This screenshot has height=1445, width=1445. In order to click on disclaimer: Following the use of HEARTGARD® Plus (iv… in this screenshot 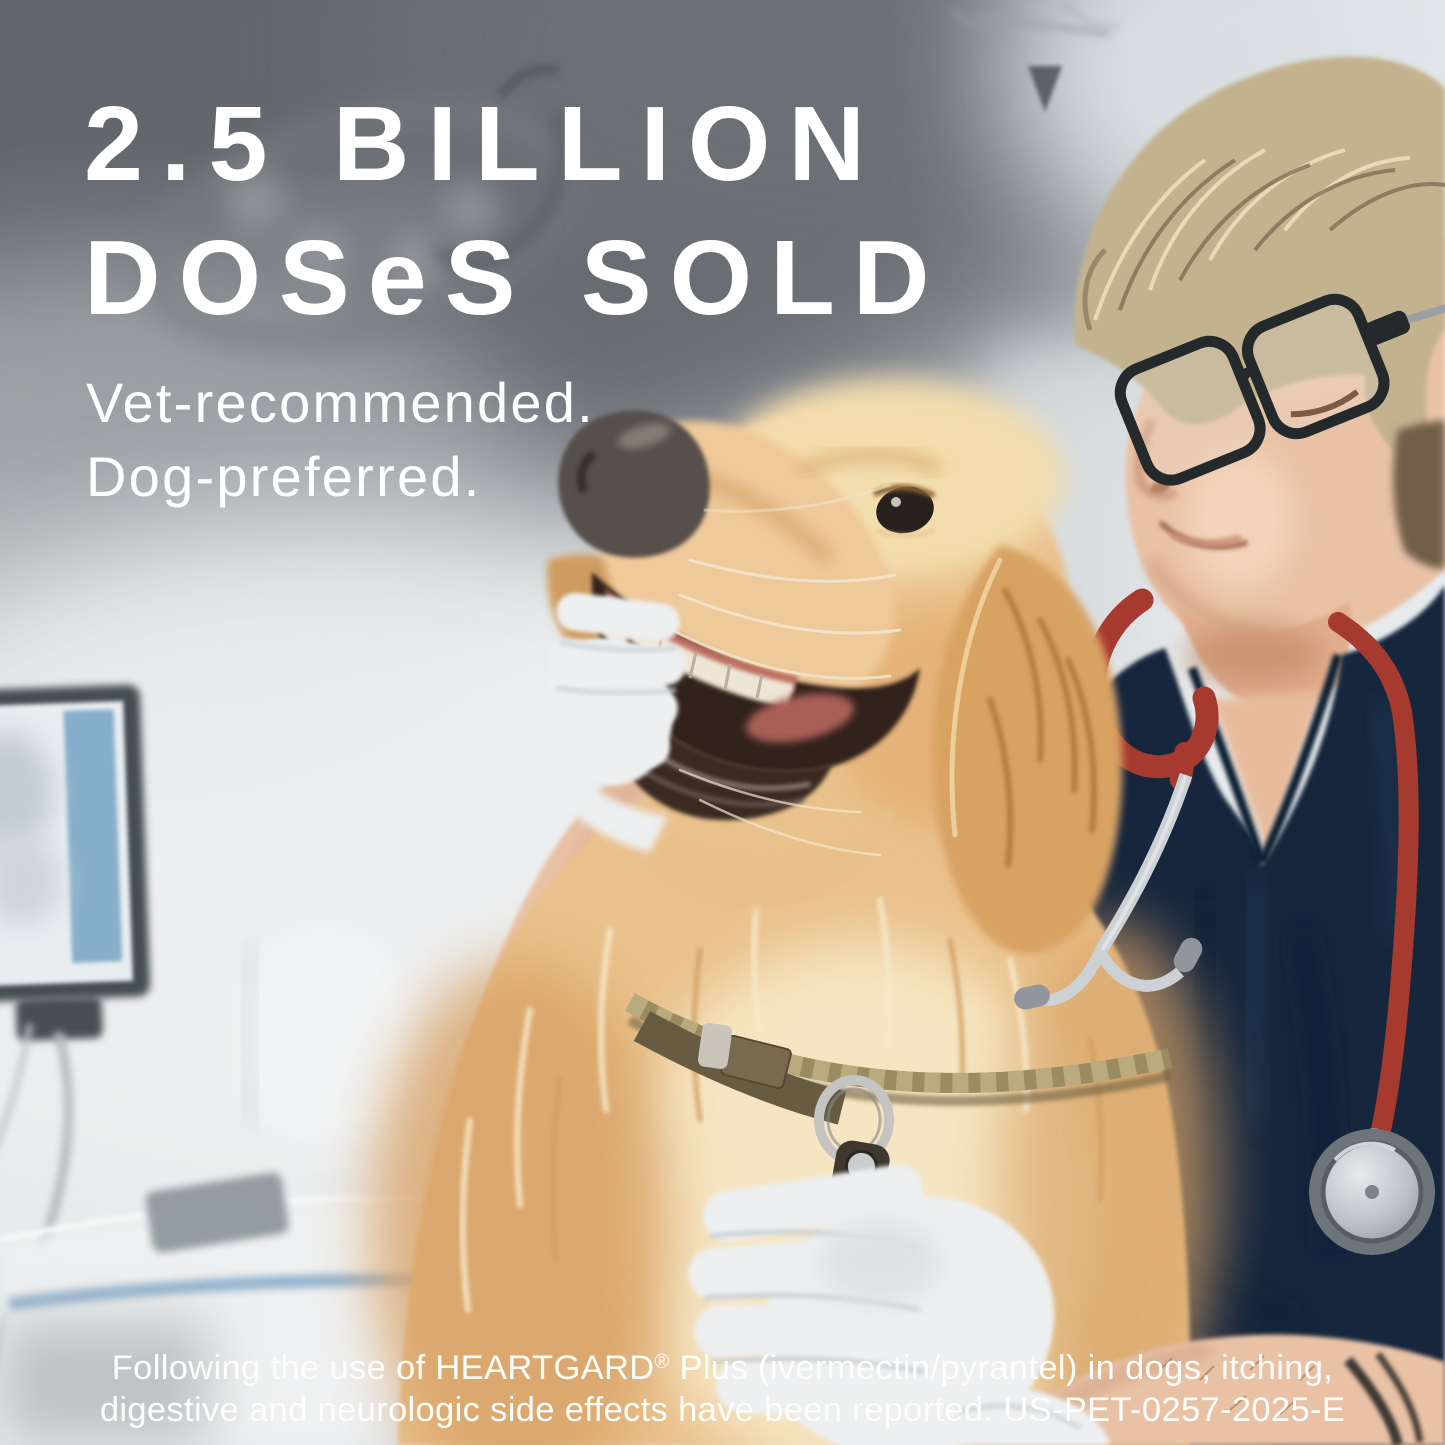, I will do `click(722, 1389)`.